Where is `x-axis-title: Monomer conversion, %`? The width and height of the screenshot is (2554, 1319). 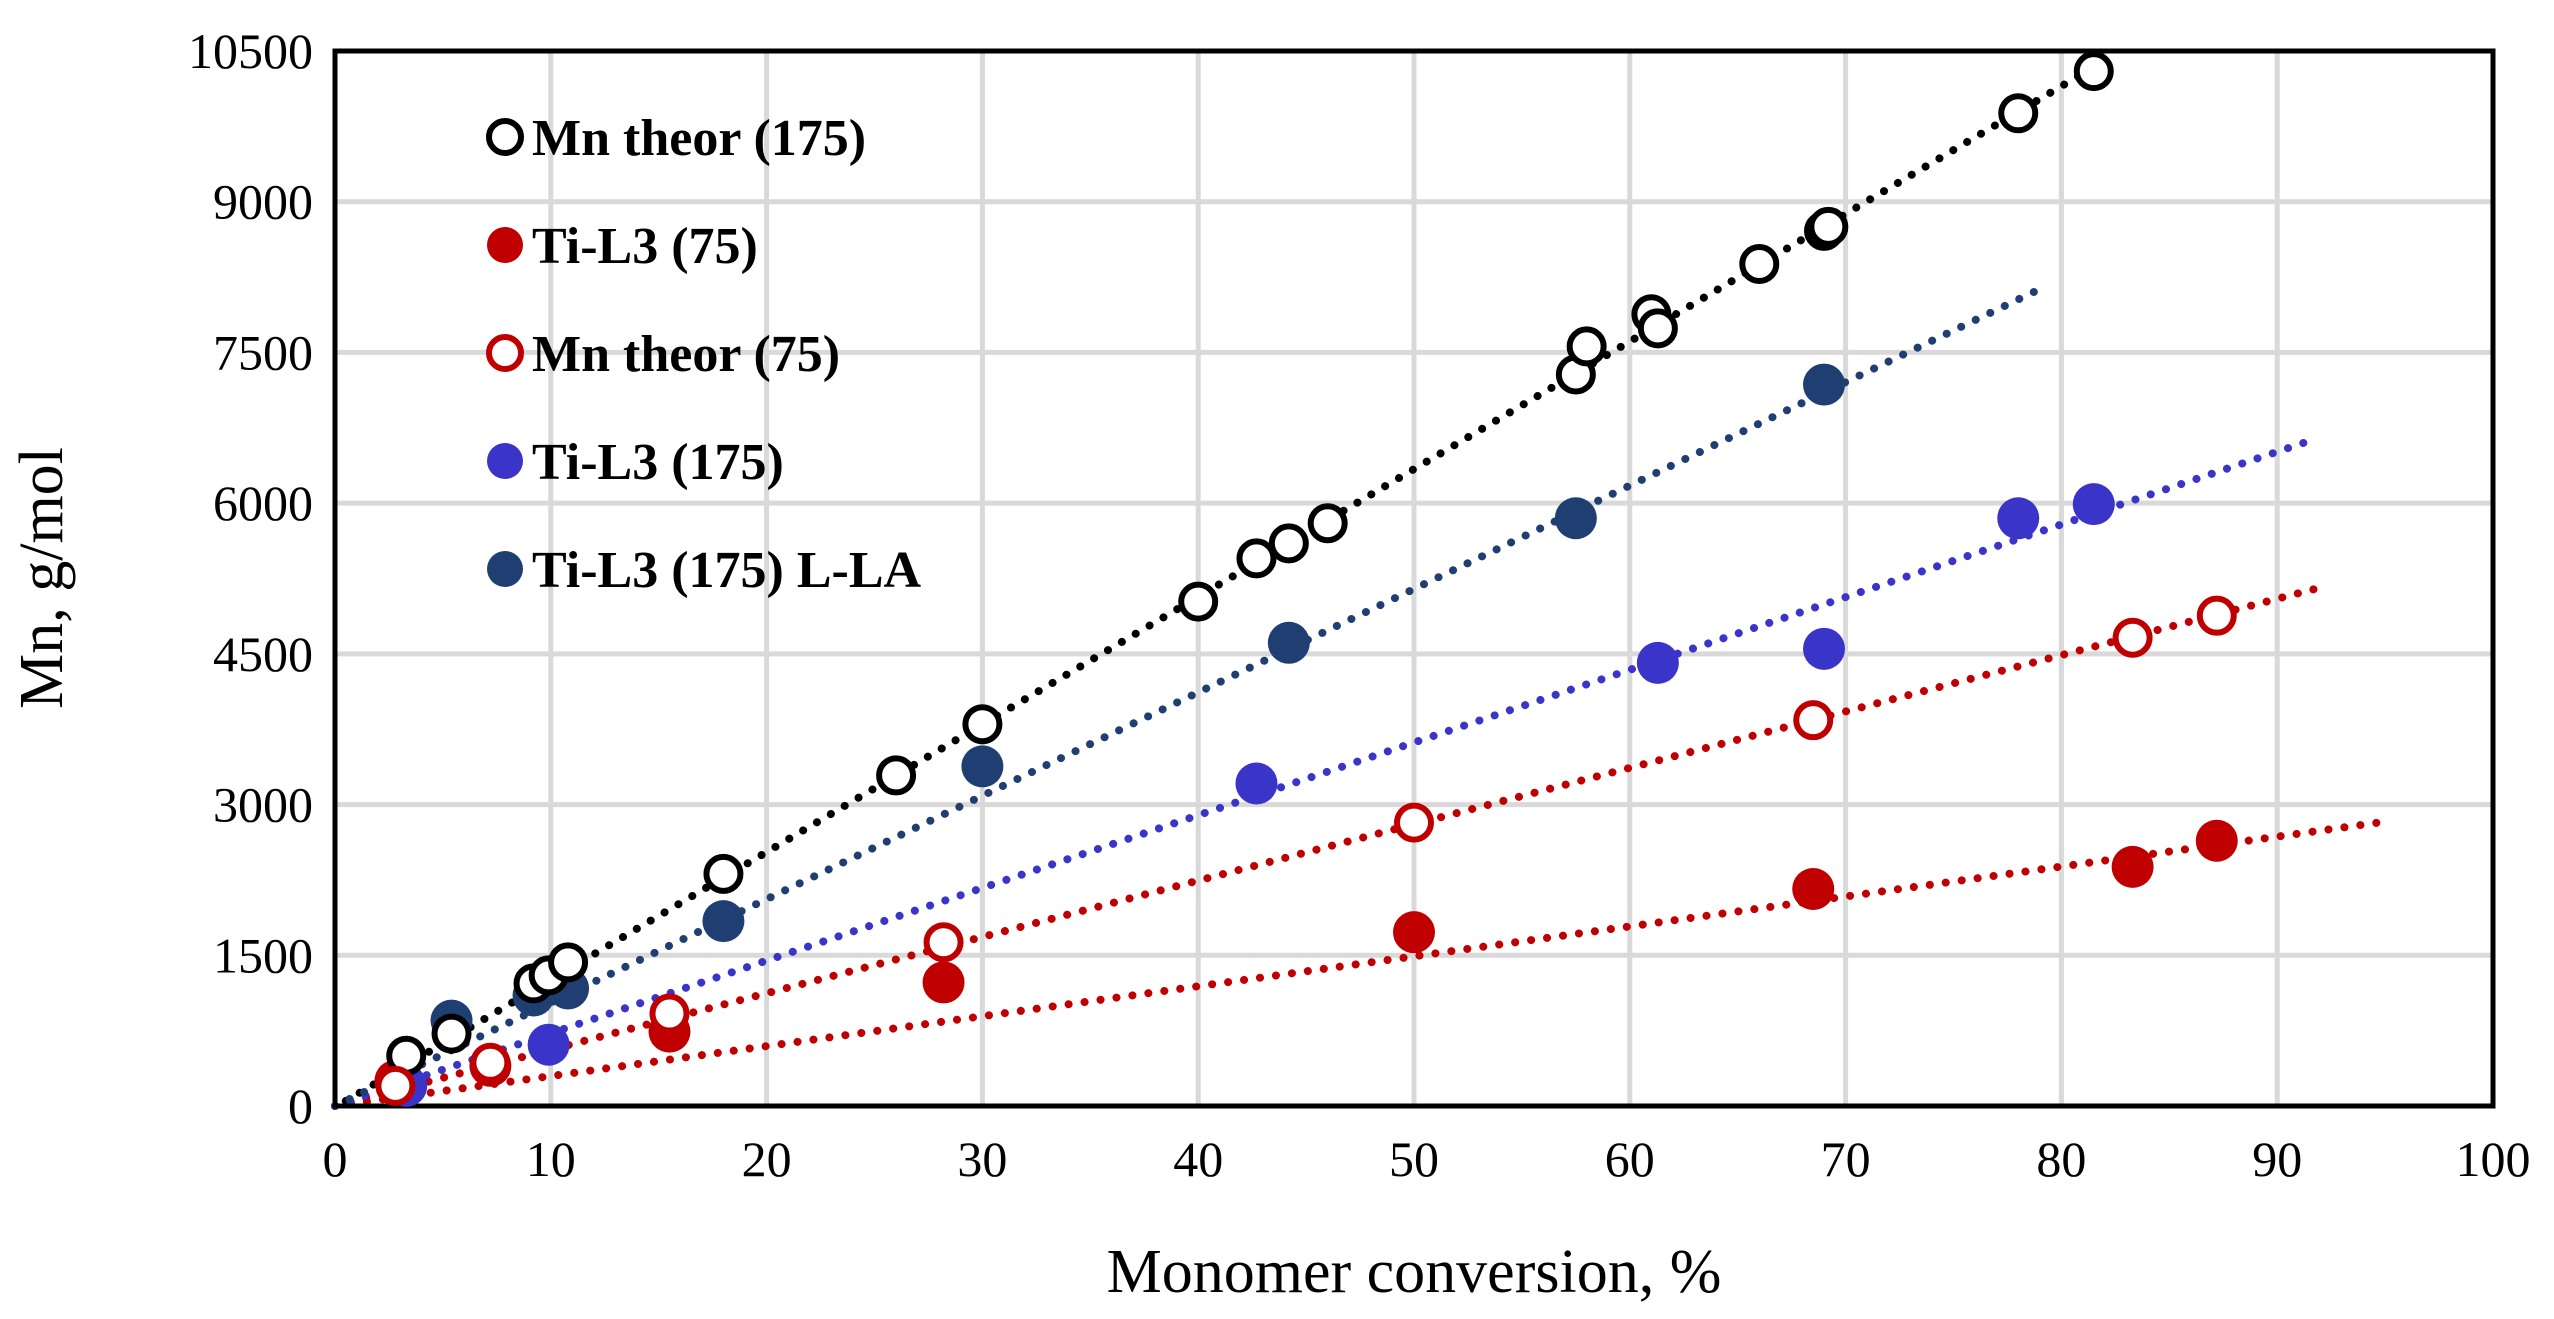 x-axis-title: Monomer conversion, % is located at coordinates (1414, 1272).